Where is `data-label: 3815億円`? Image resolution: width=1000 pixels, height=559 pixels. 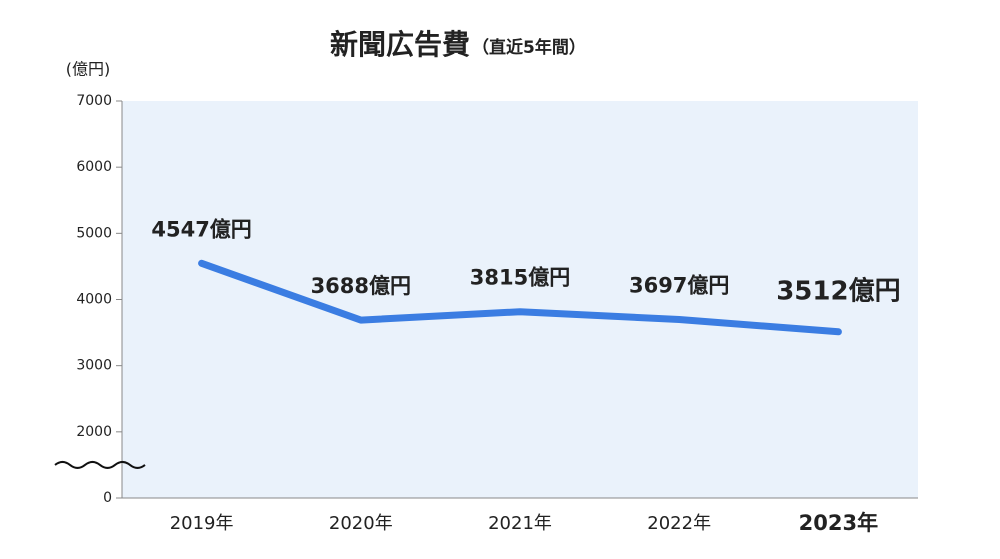
data-label: 3815億円 is located at coordinates (520, 278).